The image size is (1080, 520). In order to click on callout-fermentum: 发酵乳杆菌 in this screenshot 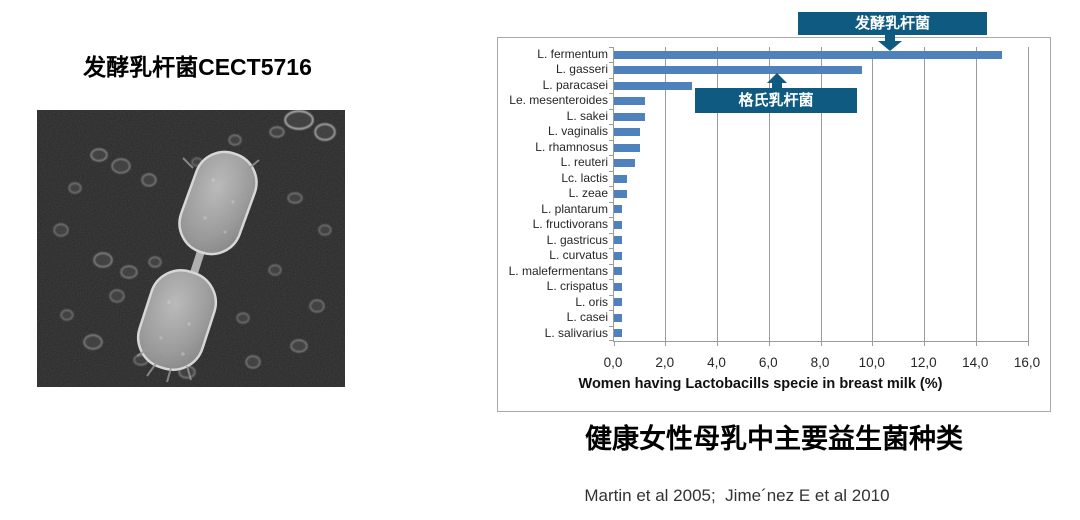, I will do `click(892, 23)`.